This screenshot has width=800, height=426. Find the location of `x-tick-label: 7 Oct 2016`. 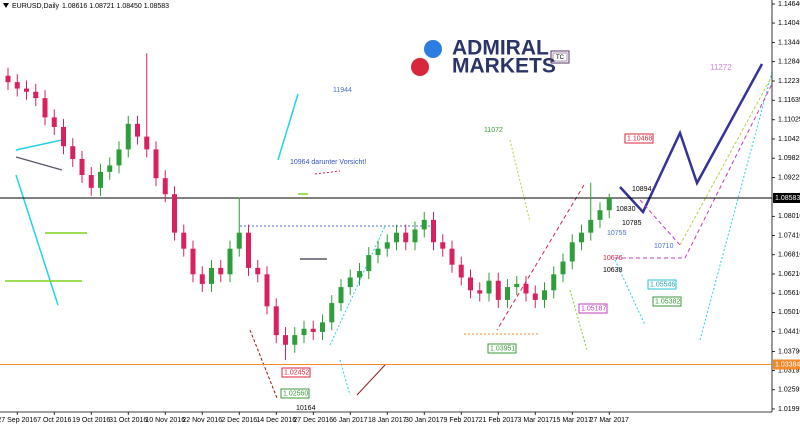

x-tick-label: 7 Oct 2016 is located at coordinates (54, 420).